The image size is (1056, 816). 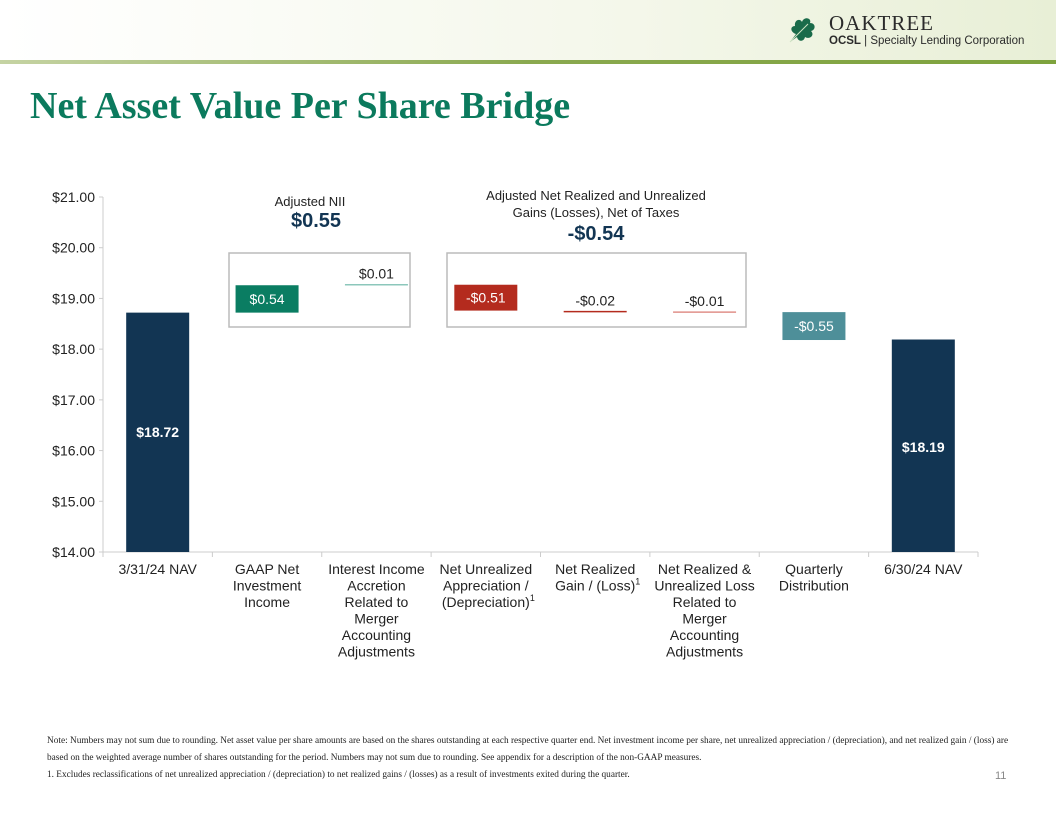 What do you see at coordinates (73, 298) in the screenshot?
I see `y-tick-label: $19.00` at bounding box center [73, 298].